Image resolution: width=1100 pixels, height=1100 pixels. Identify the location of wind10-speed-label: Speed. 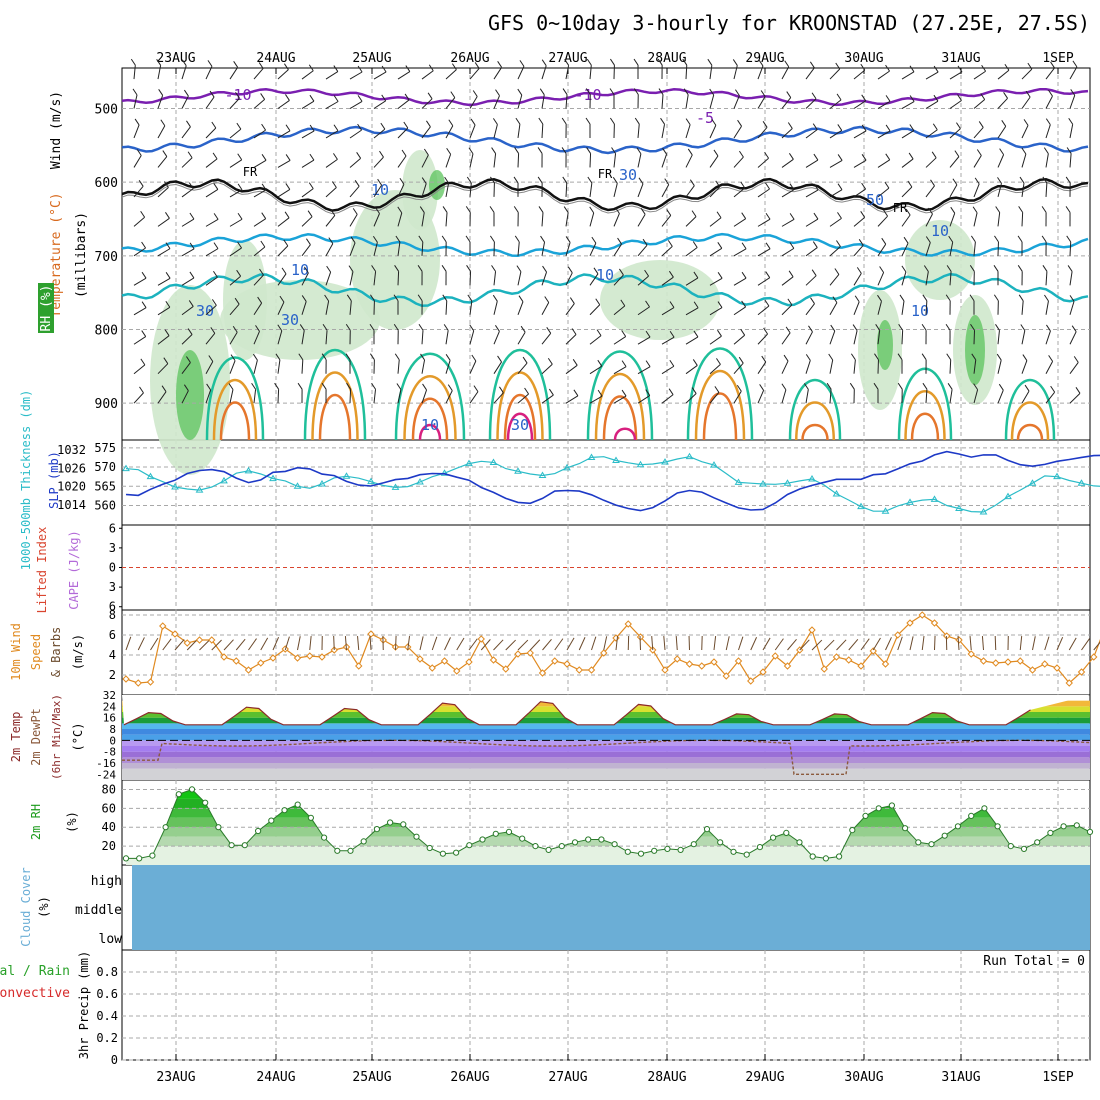
(36, 652).